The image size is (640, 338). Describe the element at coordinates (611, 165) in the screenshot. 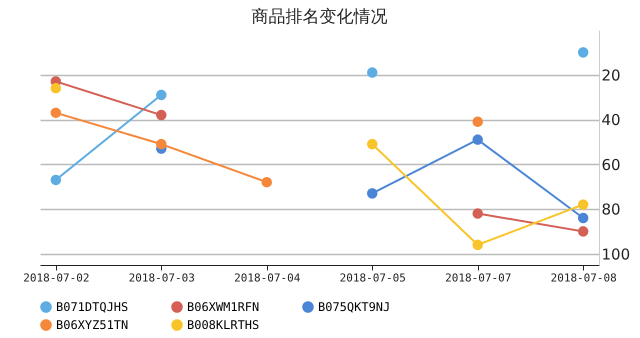

I see `y-tick-label: 60` at that location.